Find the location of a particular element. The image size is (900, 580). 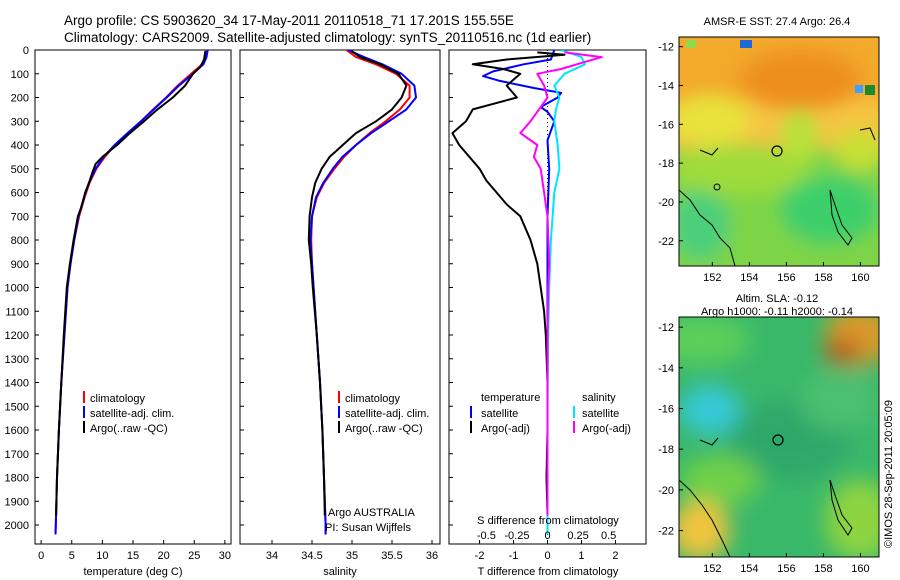

series-line-salinity-argo-adj- is located at coordinates (561, 283).